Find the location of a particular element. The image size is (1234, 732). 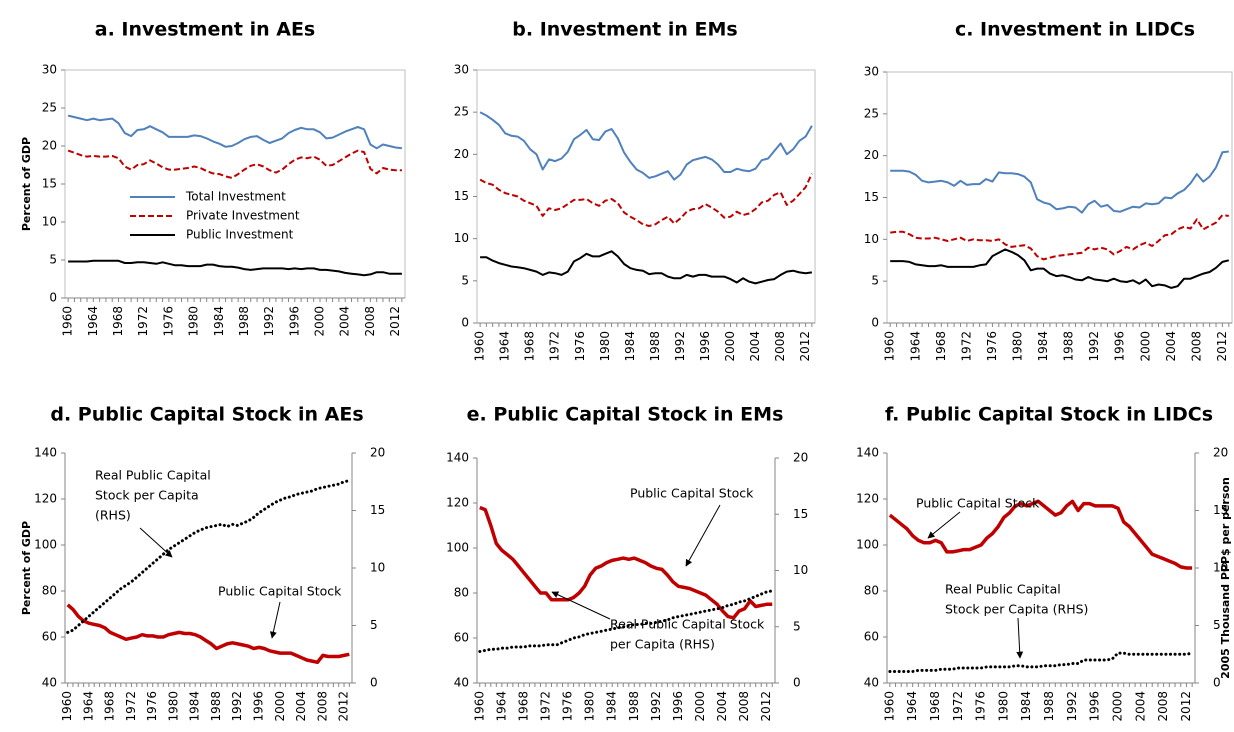

annotation: Stock per Capita (RHS) is located at coordinates (1016, 609).